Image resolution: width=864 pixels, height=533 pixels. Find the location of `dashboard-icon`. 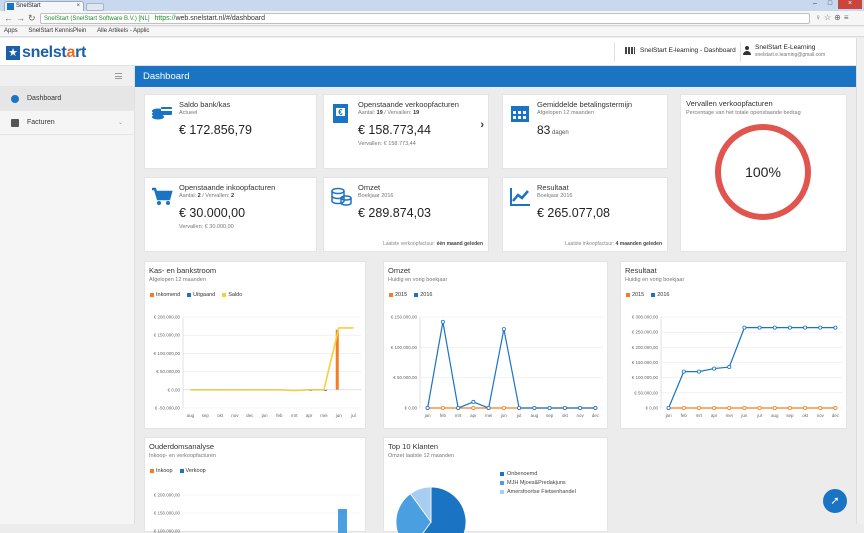

dashboard-icon is located at coordinates (15, 99).